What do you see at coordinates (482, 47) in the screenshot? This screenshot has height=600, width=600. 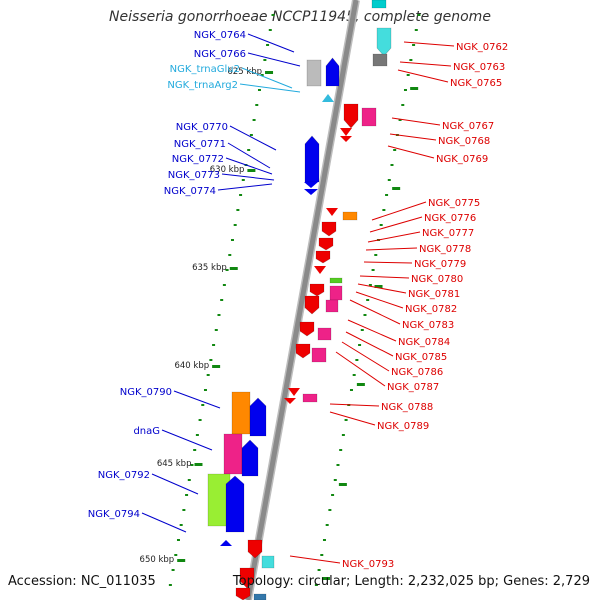 I see `gene-label-right: NGK_0762` at bounding box center [482, 47].